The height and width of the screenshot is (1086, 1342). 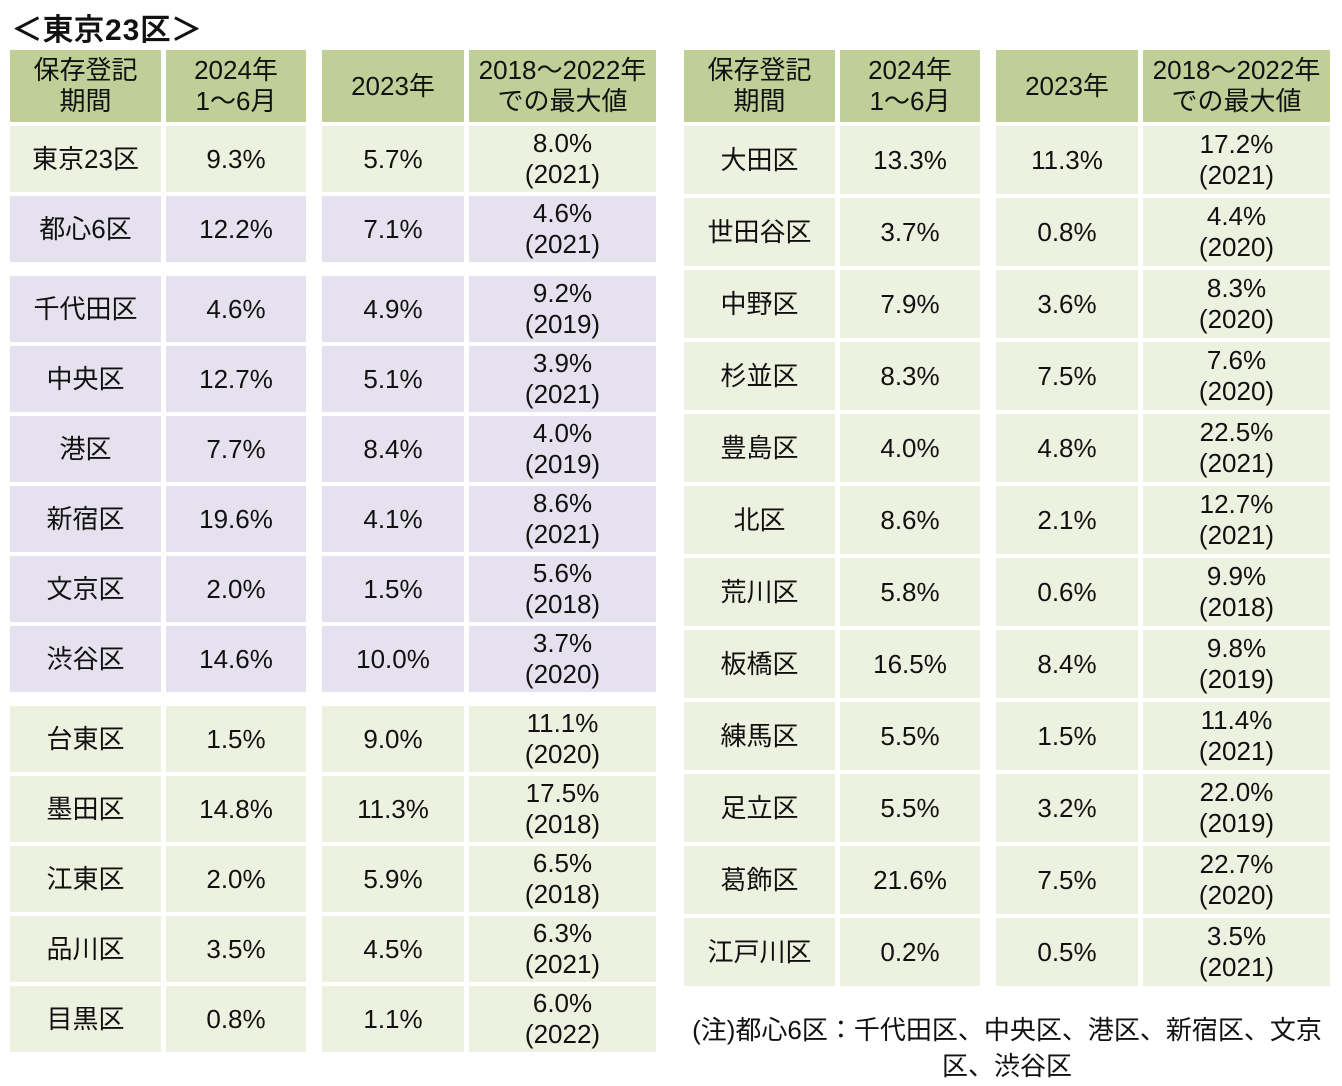 What do you see at coordinates (910, 376) in the screenshot?
I see `value-2024-cell: 8.3%` at bounding box center [910, 376].